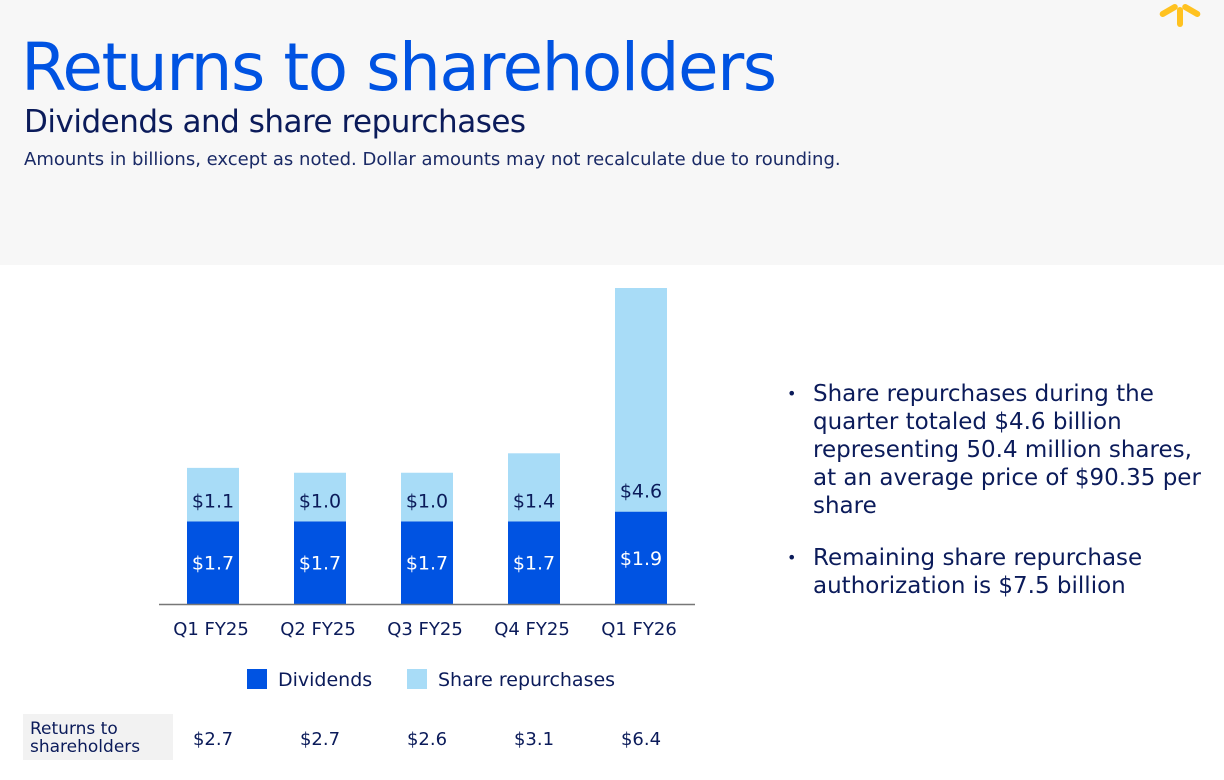 The image size is (1224, 780). What do you see at coordinates (320, 501) in the screenshot?
I see `data-label-repurchases-1: $1.0` at bounding box center [320, 501].